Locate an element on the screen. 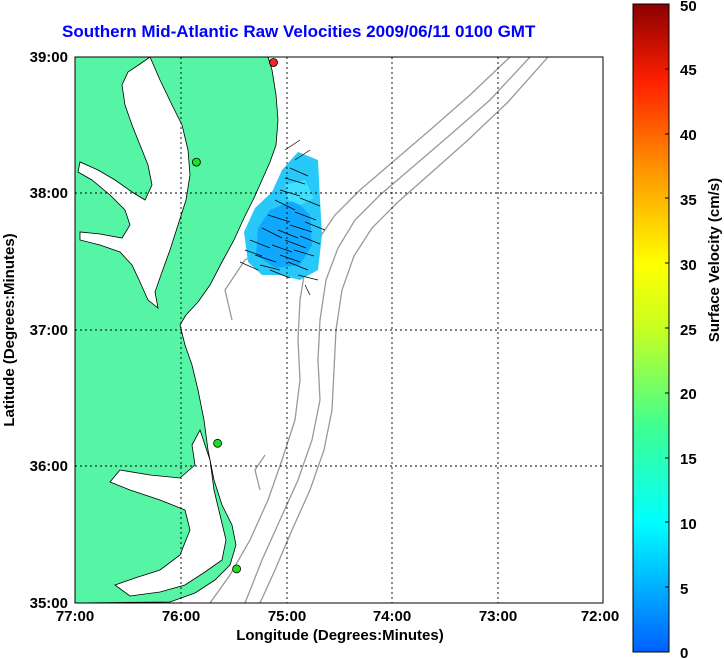 The image size is (724, 659). y-tick-label: 37:00 is located at coordinates (49, 330).